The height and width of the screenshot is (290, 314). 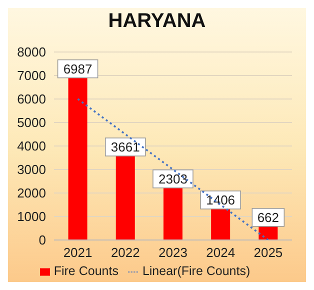 What do you see at coordinates (86, 271) in the screenshot?
I see `legend-label: Fire Counts` at bounding box center [86, 271].